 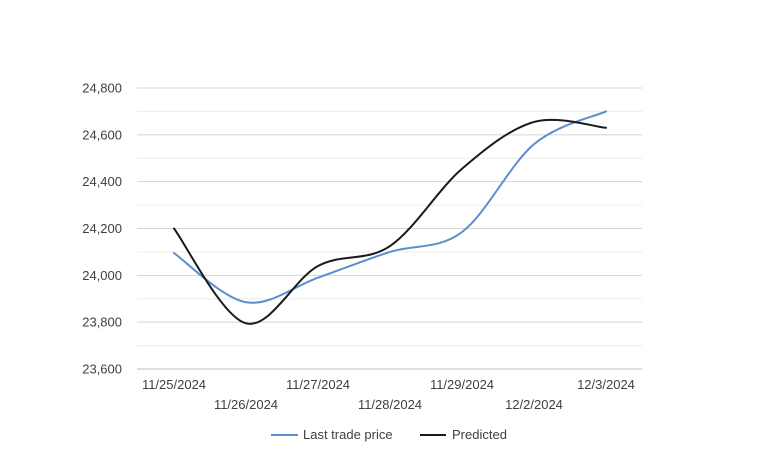 I want to click on y-tick-label: 23,800, so click(x=102, y=322).